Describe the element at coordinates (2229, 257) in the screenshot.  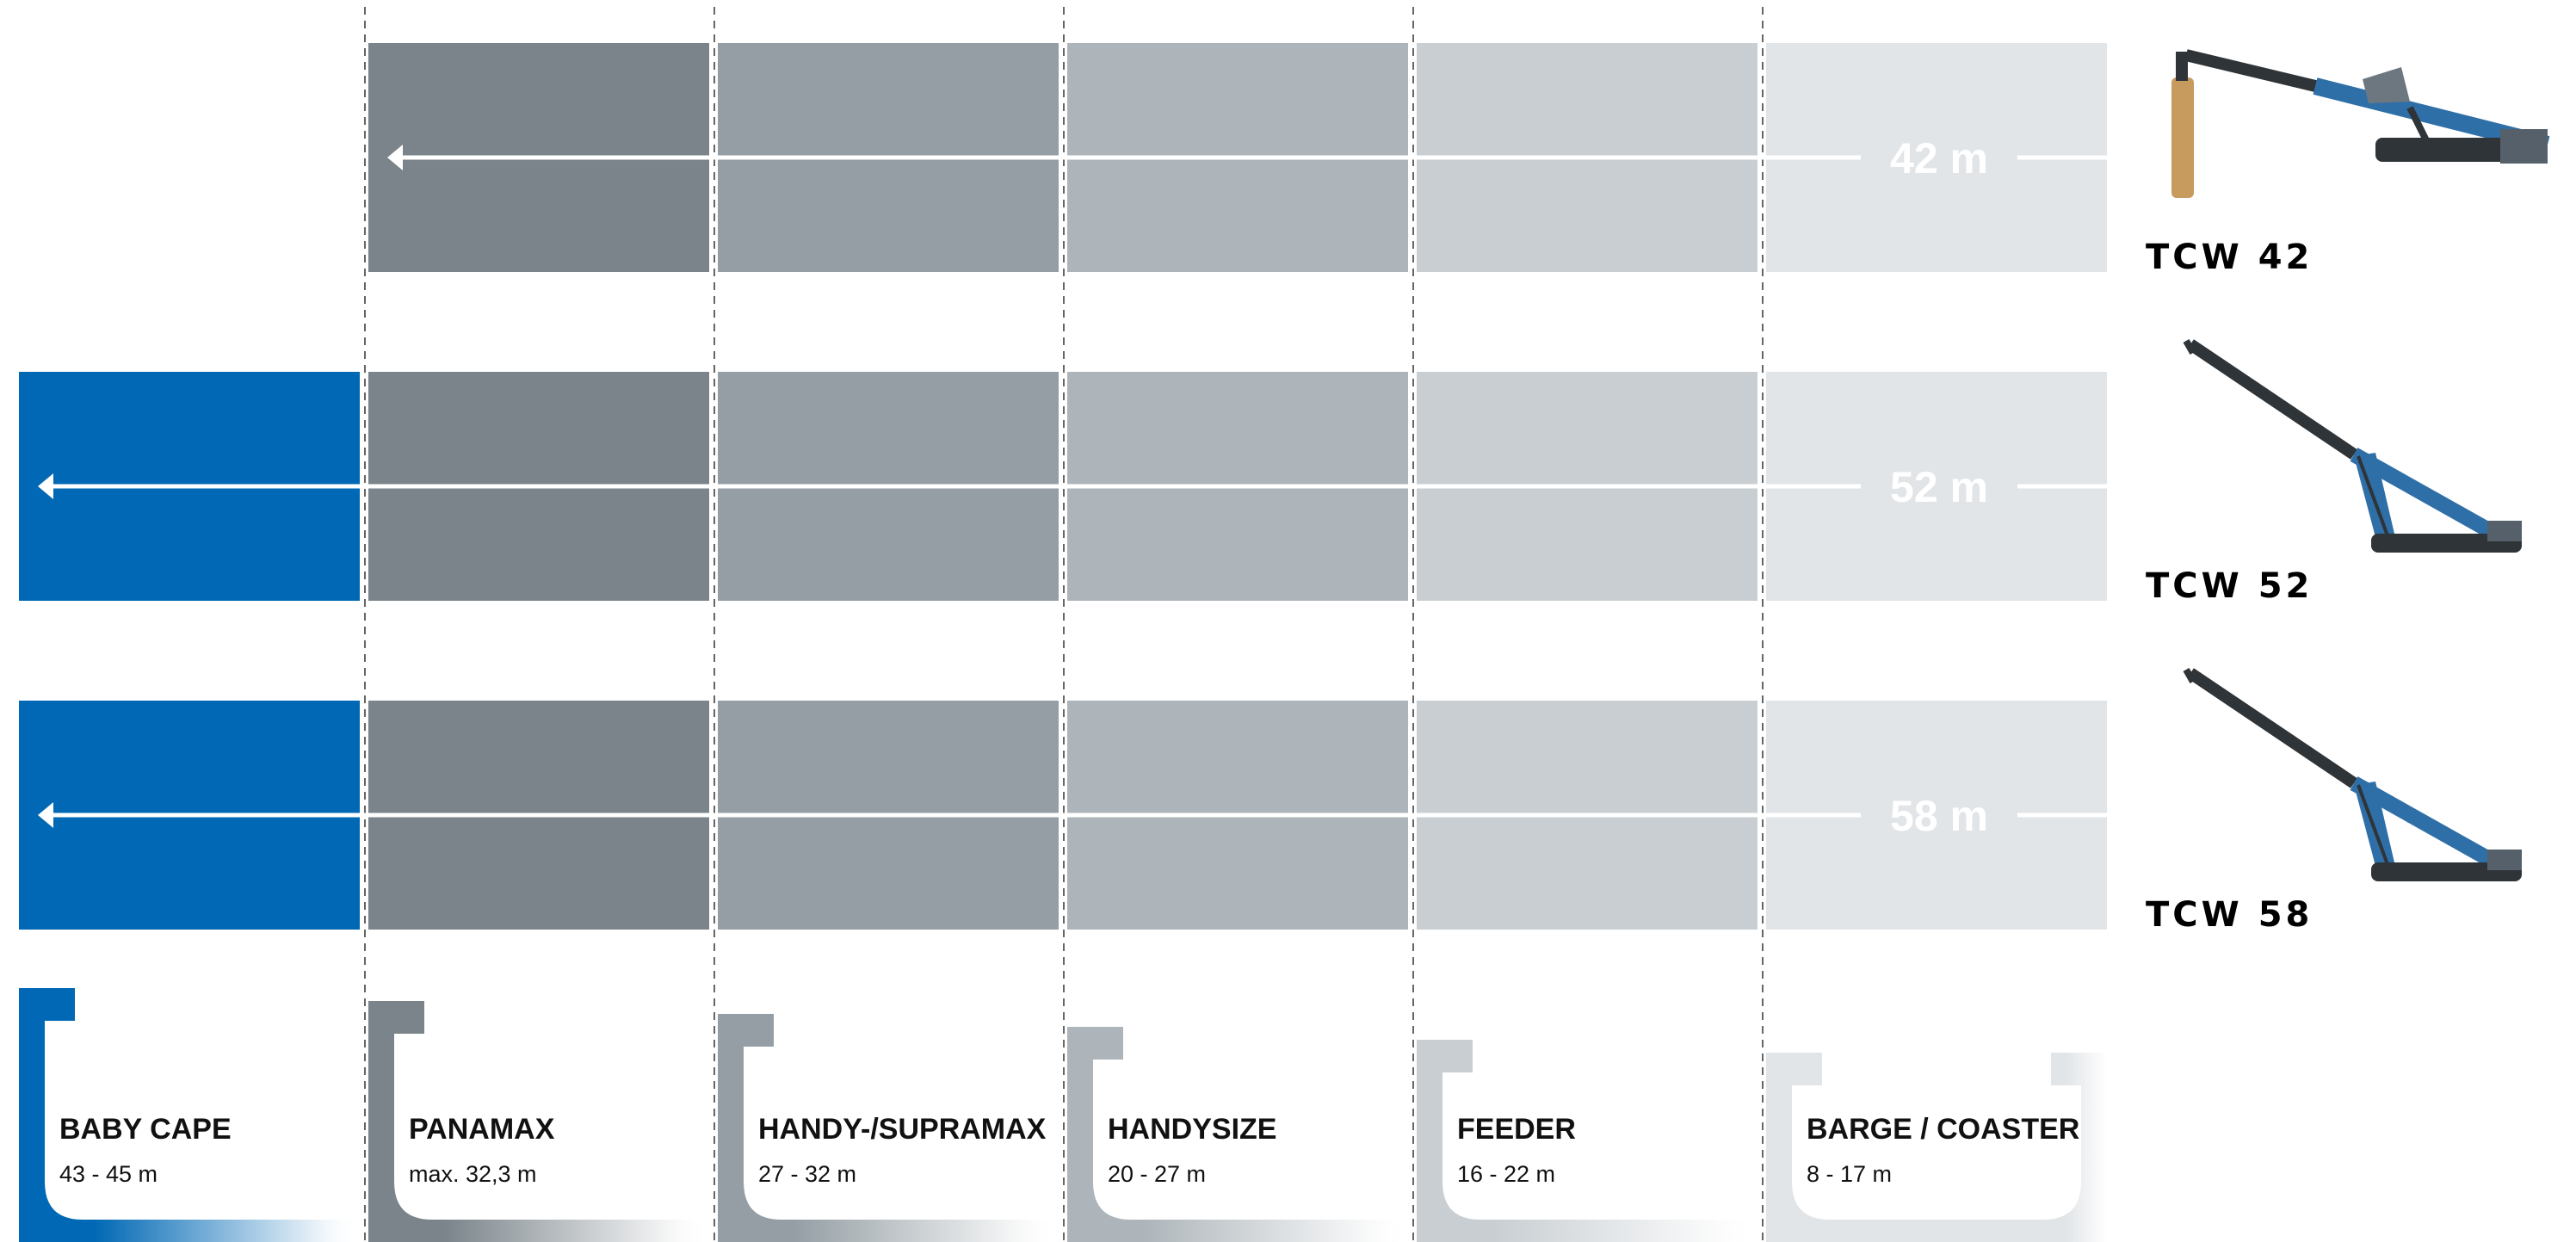
I see `model-name: TCW 42` at that location.